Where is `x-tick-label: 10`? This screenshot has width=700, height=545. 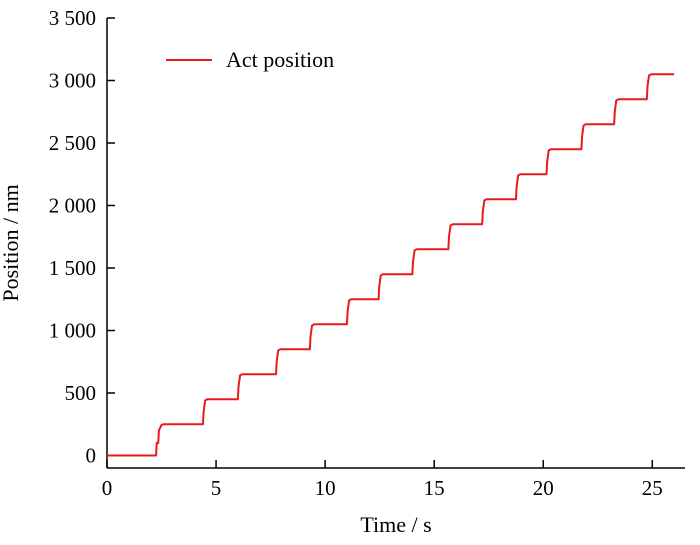
x-tick-label: 10 is located at coordinates (325, 488).